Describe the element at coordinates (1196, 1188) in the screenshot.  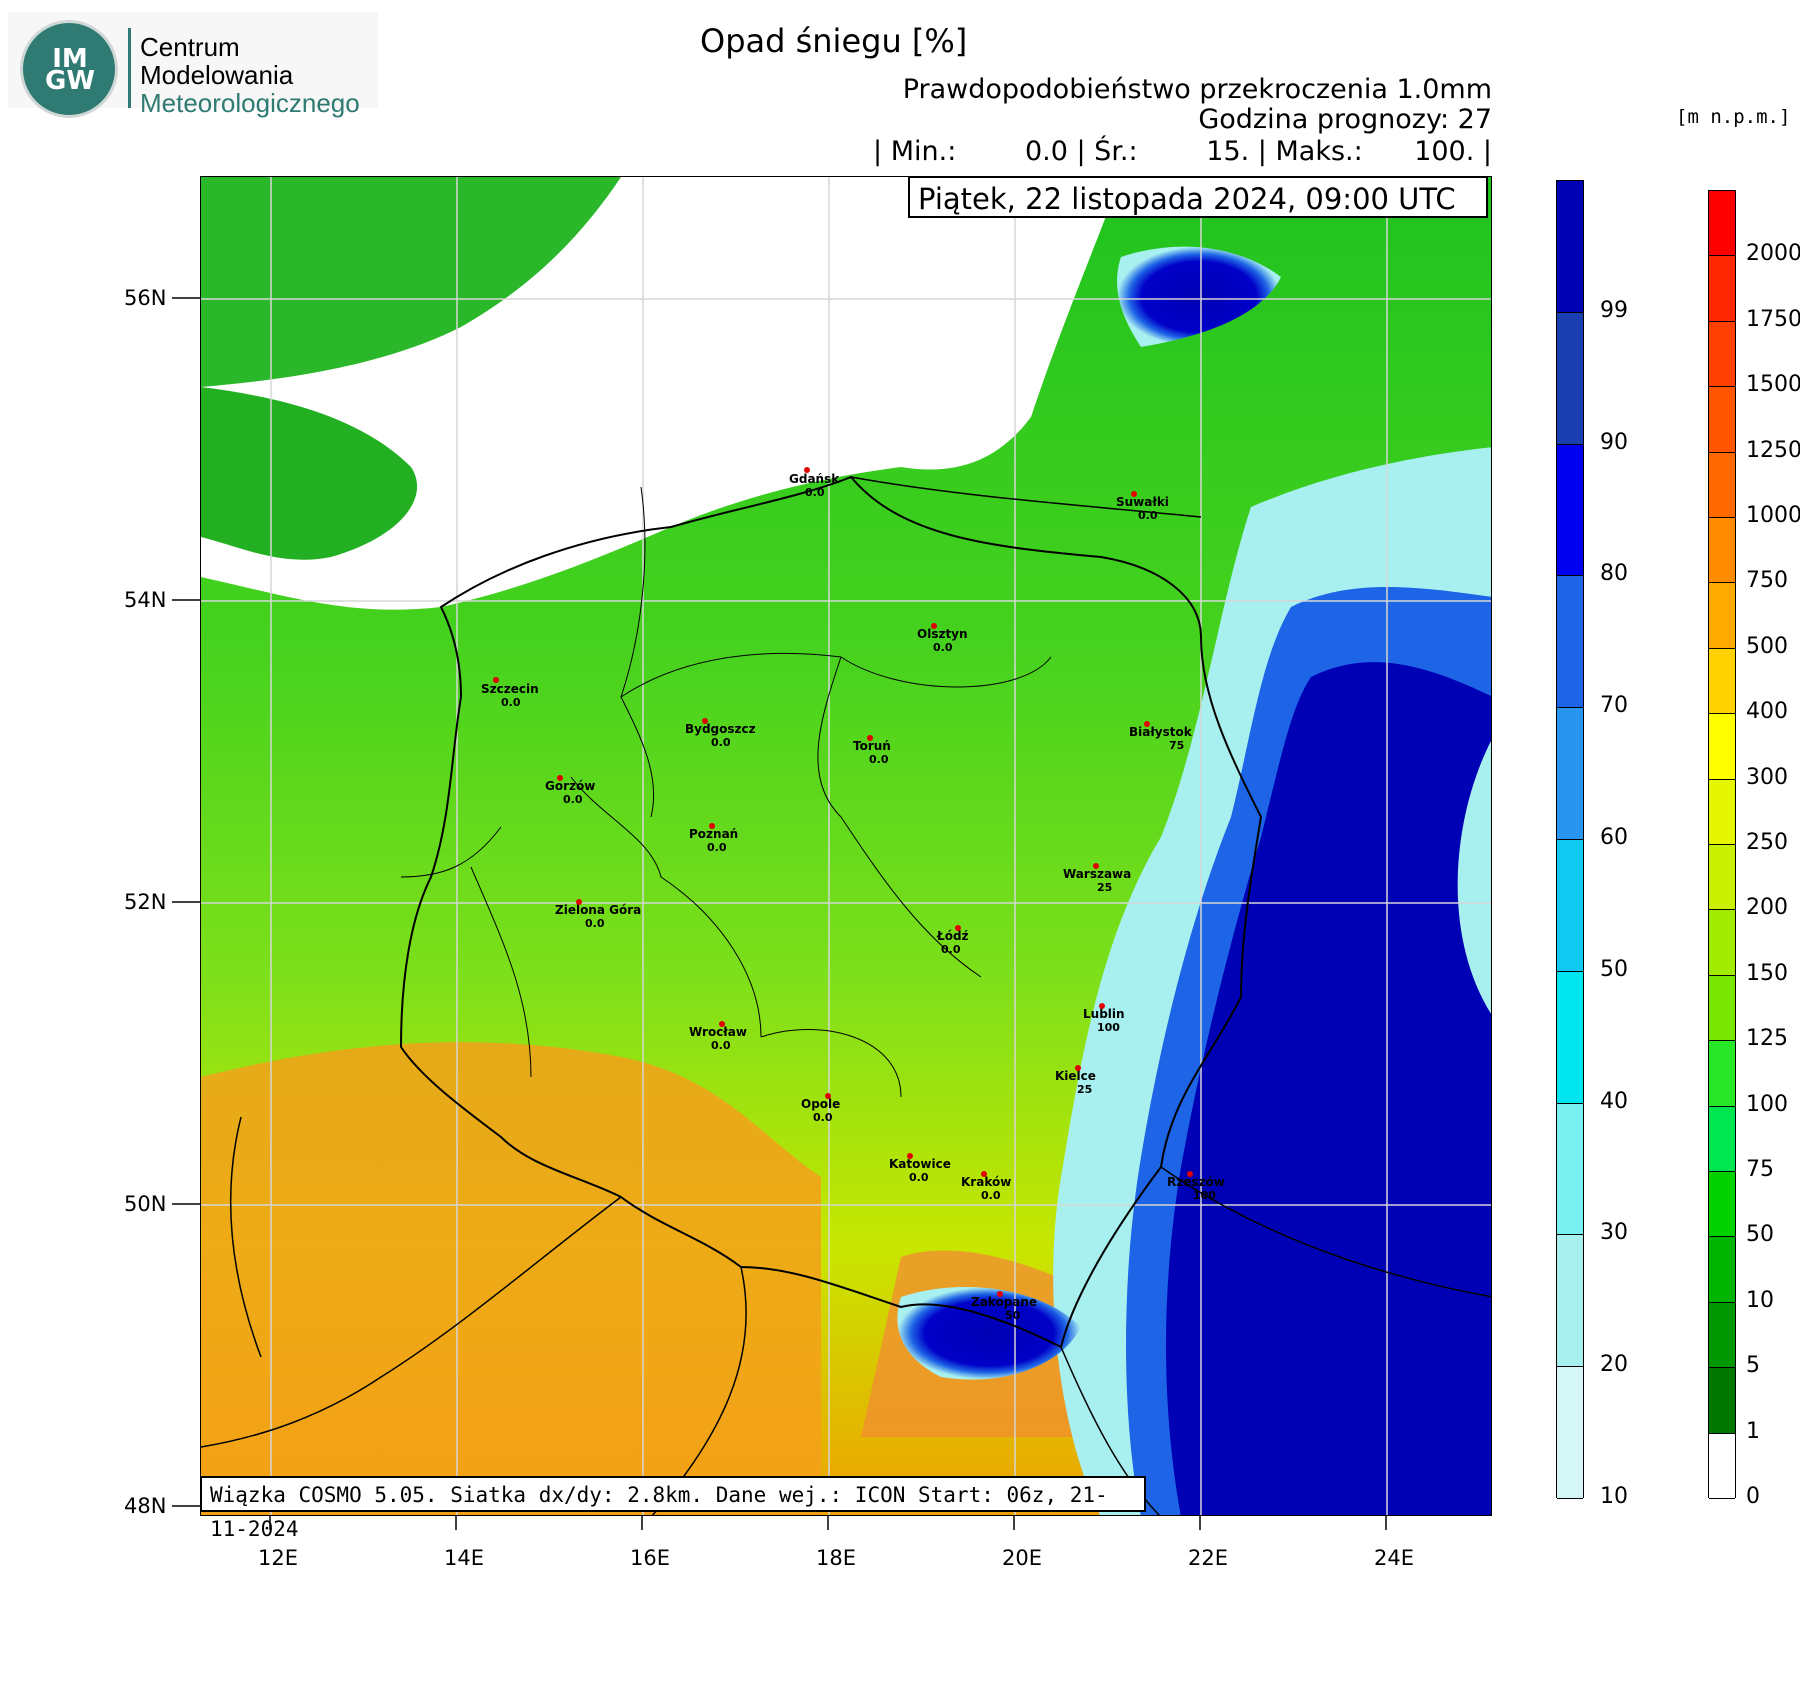
I see `city-rzeszow: Rzeszów 100` at that location.